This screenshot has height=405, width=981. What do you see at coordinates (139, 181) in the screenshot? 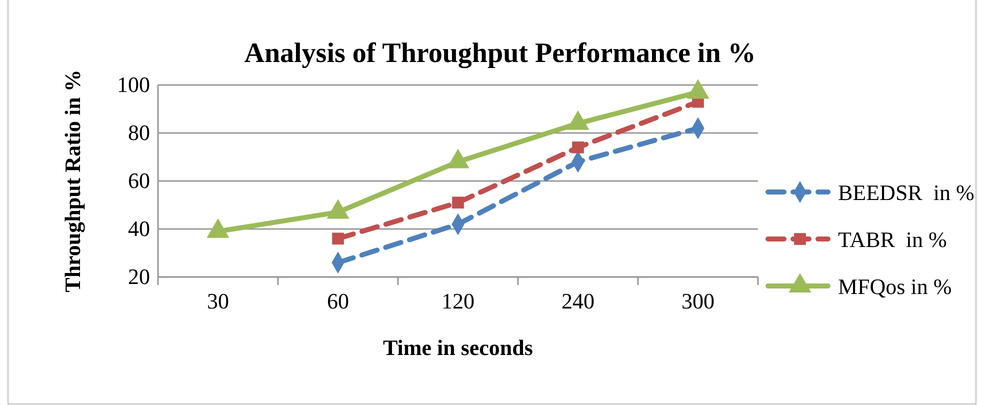
I see `y-tick-label: 60` at bounding box center [139, 181].